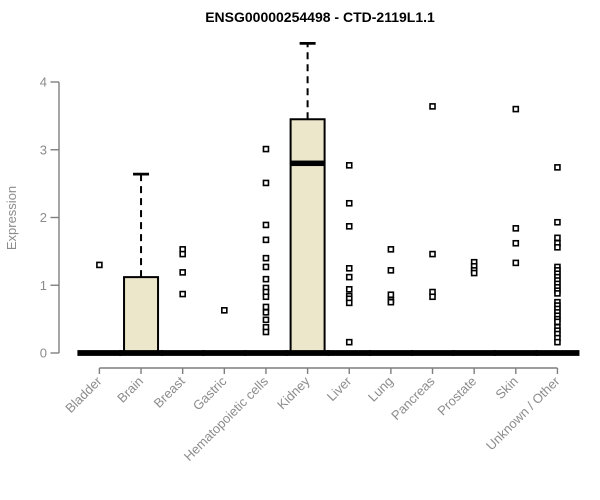 The height and width of the screenshot is (500, 600). What do you see at coordinates (456, 396) in the screenshot?
I see `x-tick-label-prostate: Prostate` at bounding box center [456, 396].